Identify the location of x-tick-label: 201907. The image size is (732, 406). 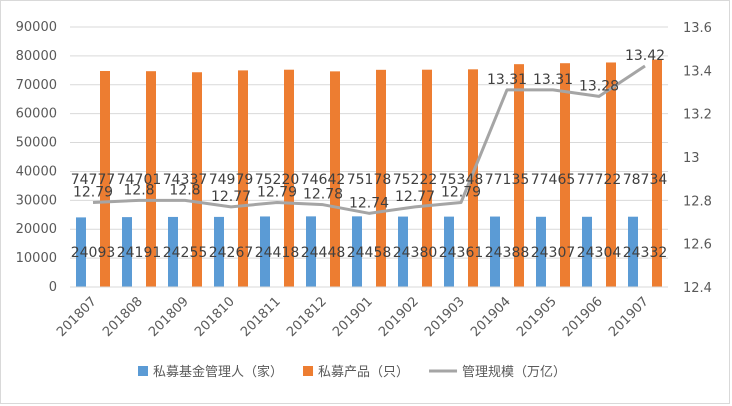
(629, 317).